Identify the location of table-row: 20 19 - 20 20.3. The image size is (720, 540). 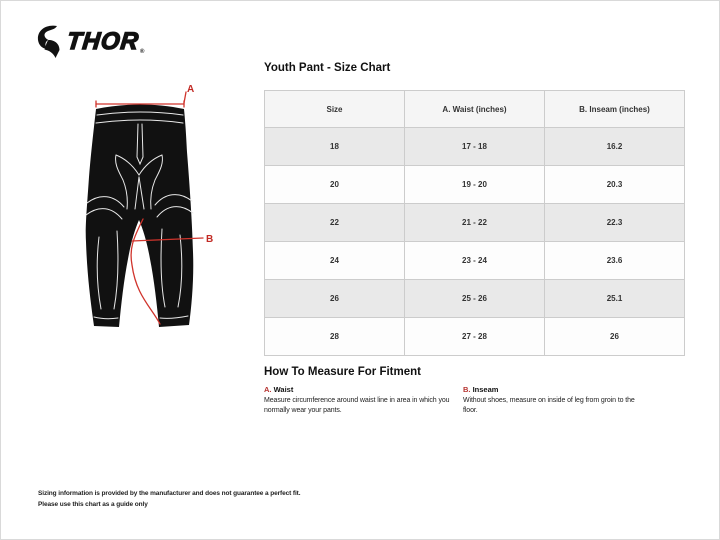
(474, 184).